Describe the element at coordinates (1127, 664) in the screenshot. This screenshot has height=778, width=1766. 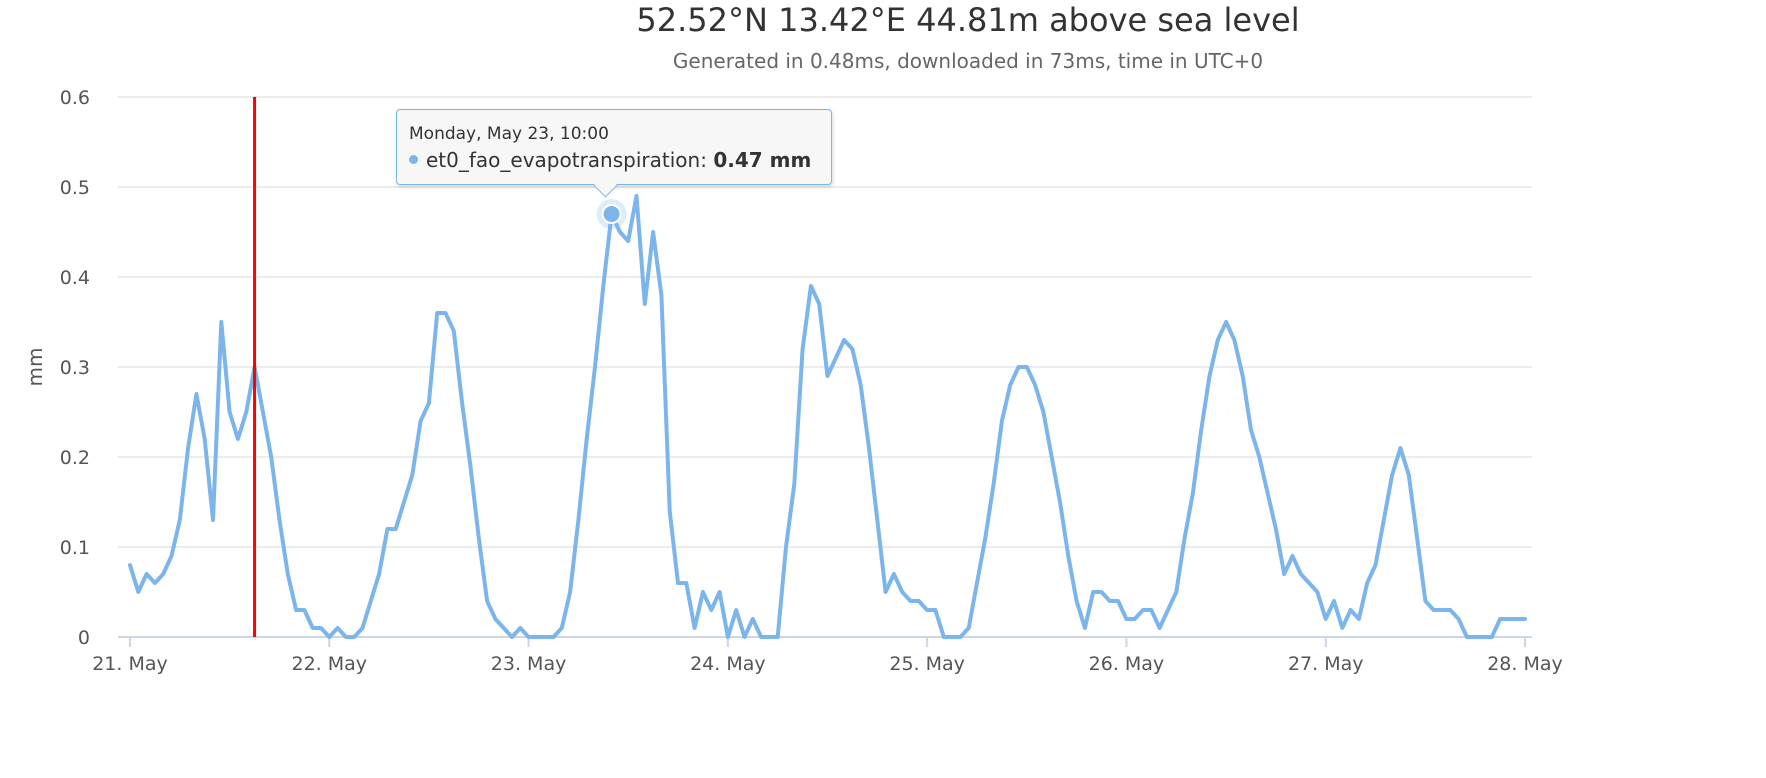
I see `x-tick-label: 26. May` at that location.